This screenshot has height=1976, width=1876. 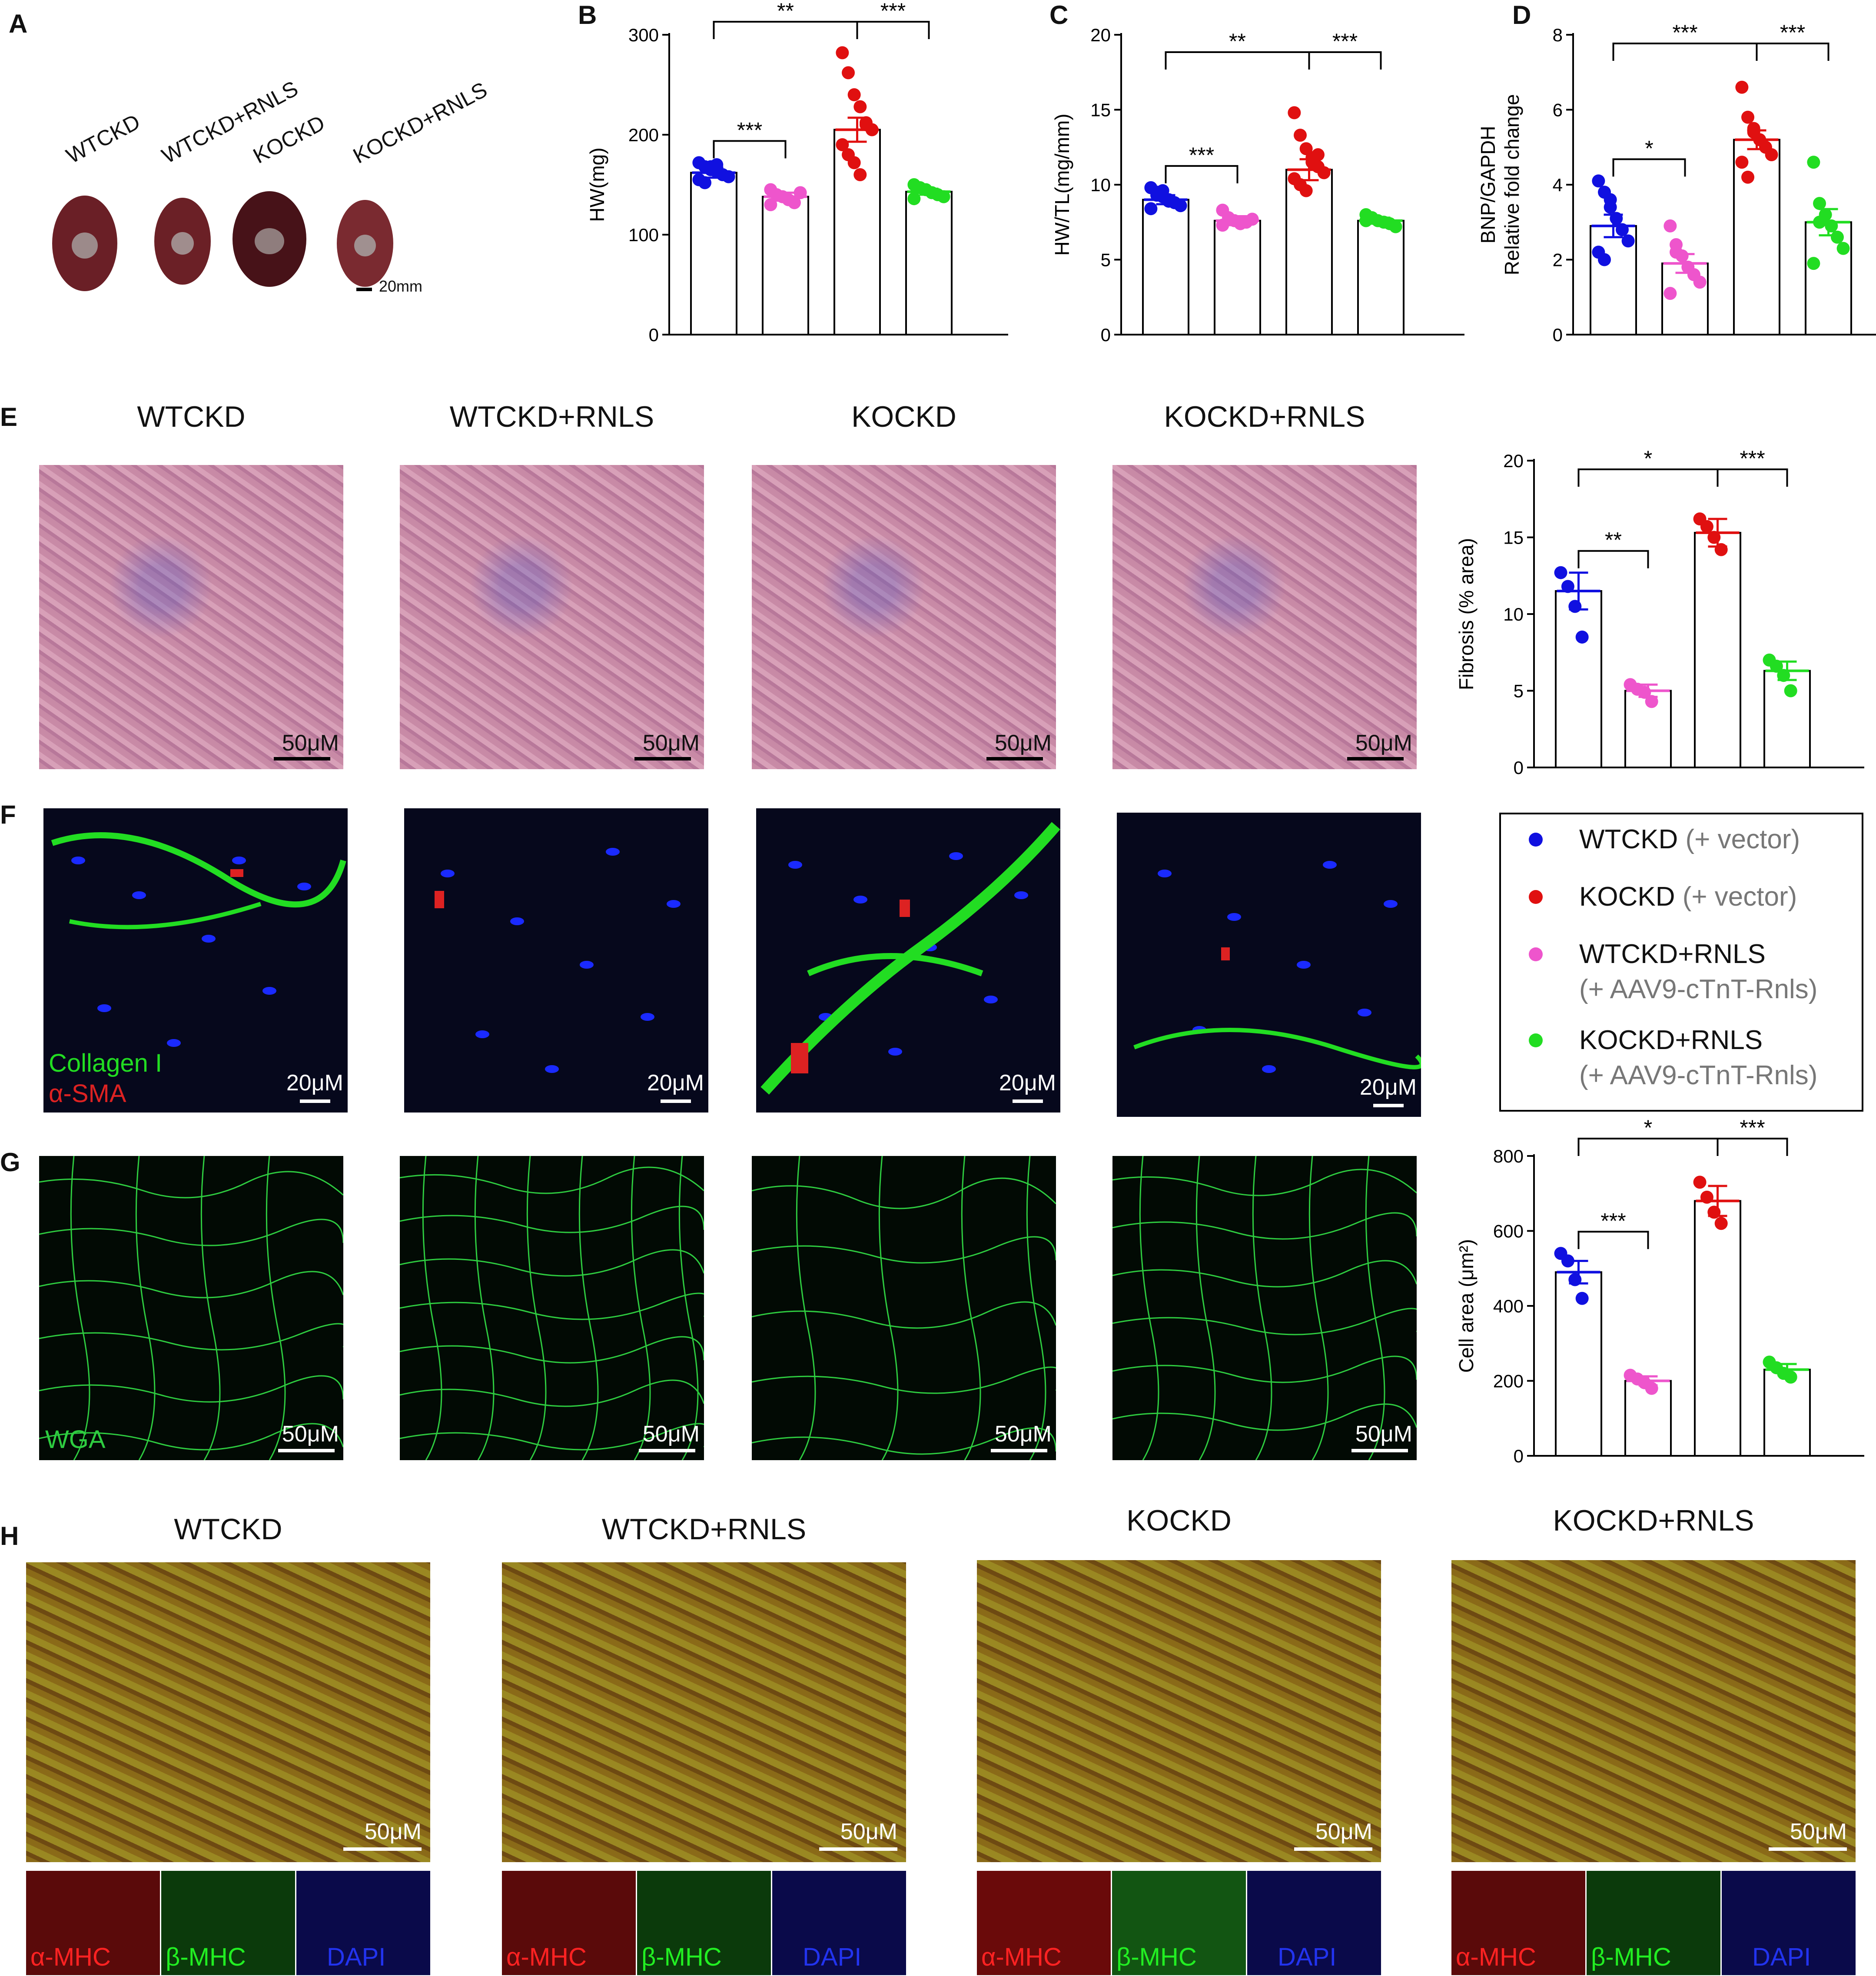 I want to click on g-image-wtckd: WGA 50μM, so click(x=191, y=1308).